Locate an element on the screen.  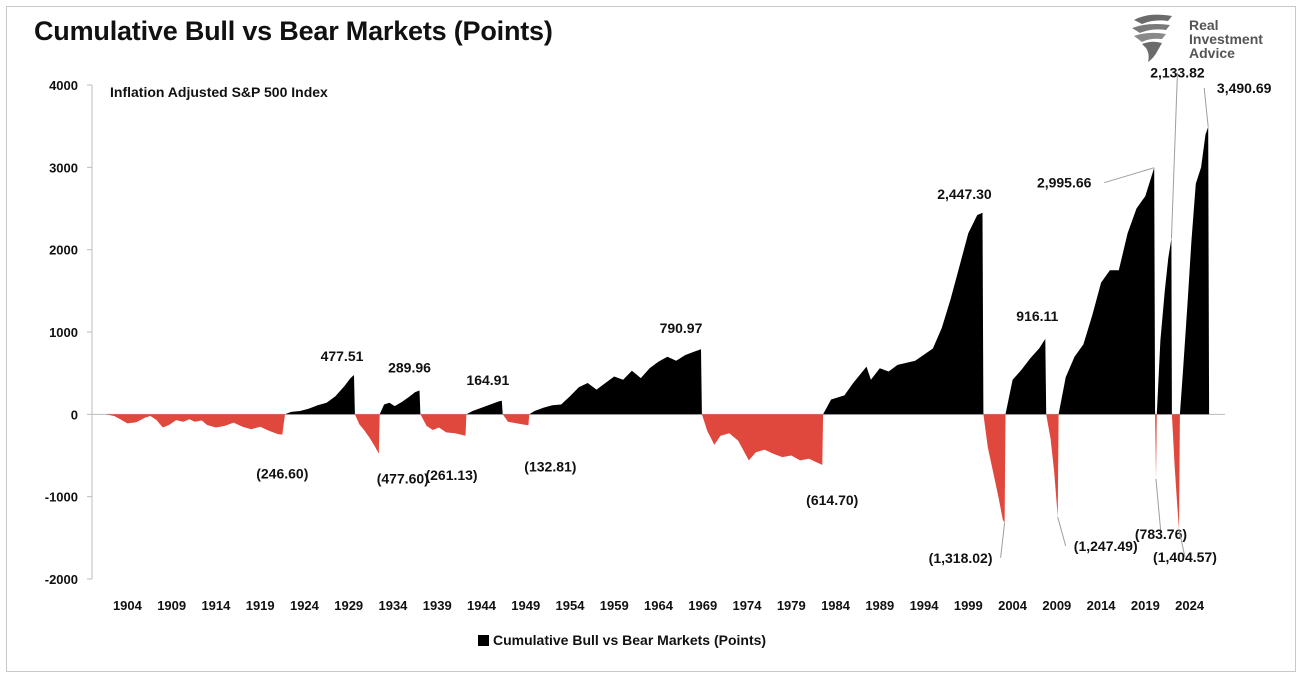
x-tick-label: 1989 is located at coordinates (879, 605).